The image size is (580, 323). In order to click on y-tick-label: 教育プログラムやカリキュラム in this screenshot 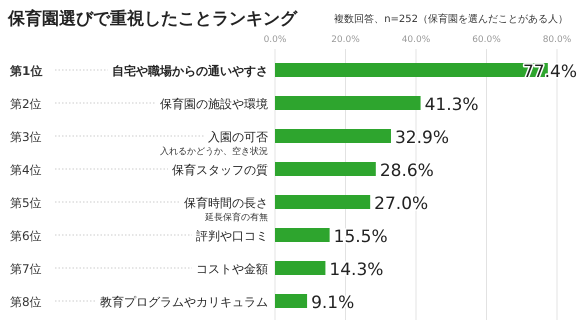, I will do `click(184, 302)`.